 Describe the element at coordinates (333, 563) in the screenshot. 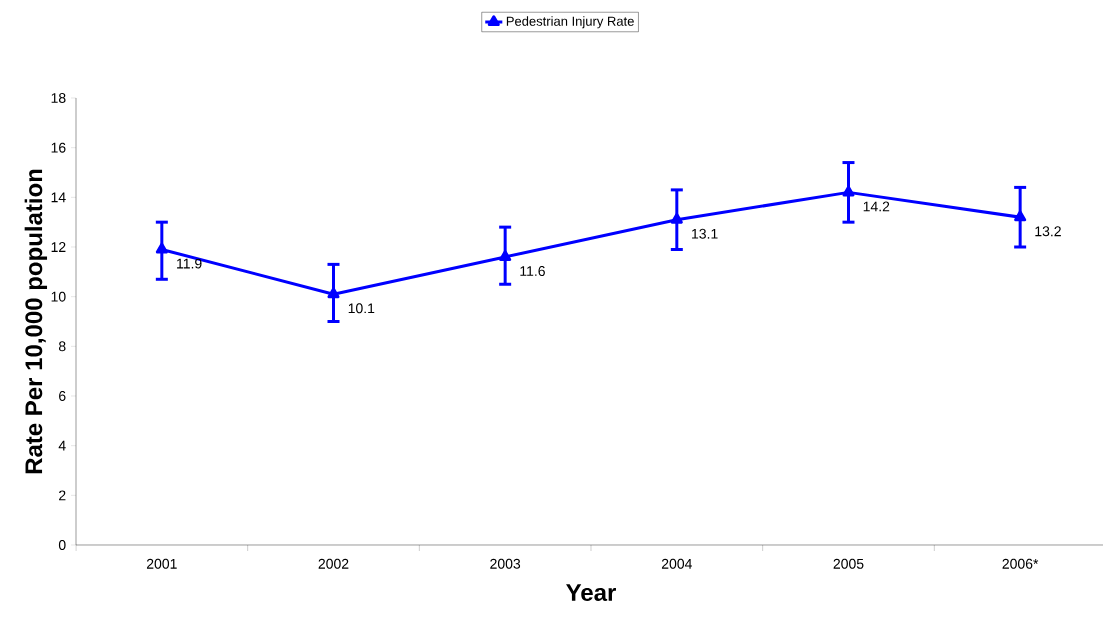

I see `x-tick-label: 2002` at that location.